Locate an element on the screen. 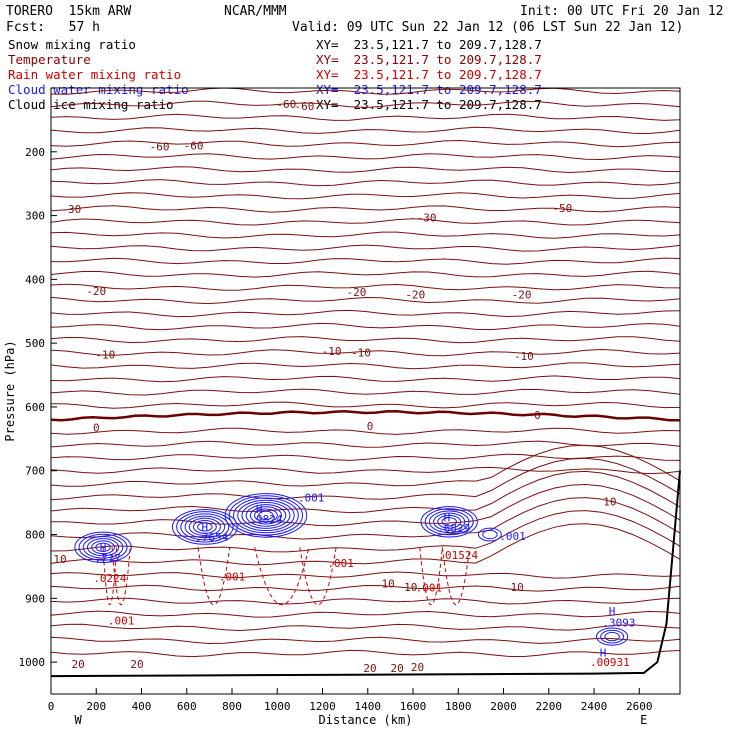  rain-water-contours is located at coordinates (286, 576).